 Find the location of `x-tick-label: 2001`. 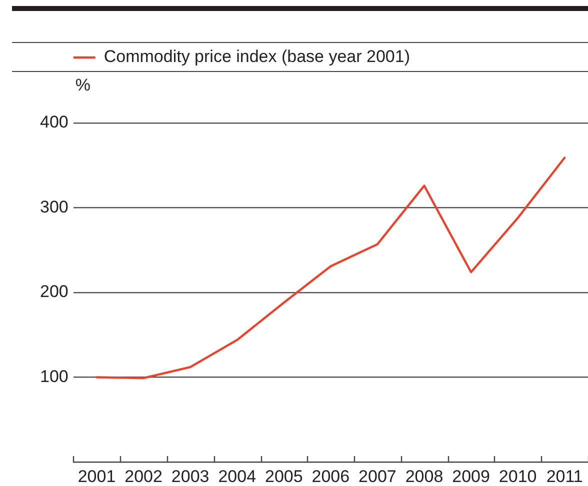

x-tick-label: 2001 is located at coordinates (97, 476).